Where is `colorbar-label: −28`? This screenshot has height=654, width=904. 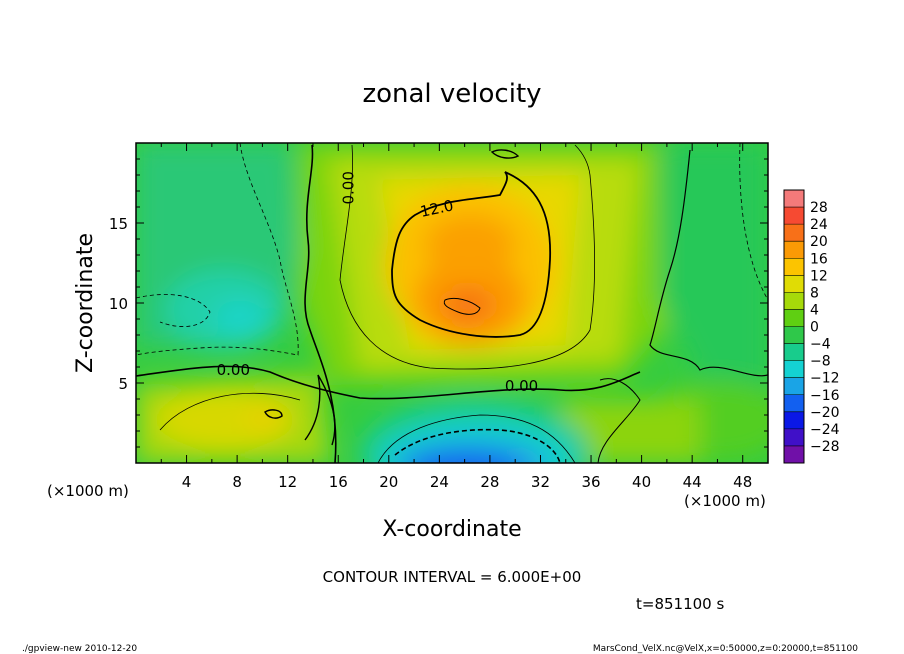
colorbar-label: −28 is located at coordinates (825, 447).